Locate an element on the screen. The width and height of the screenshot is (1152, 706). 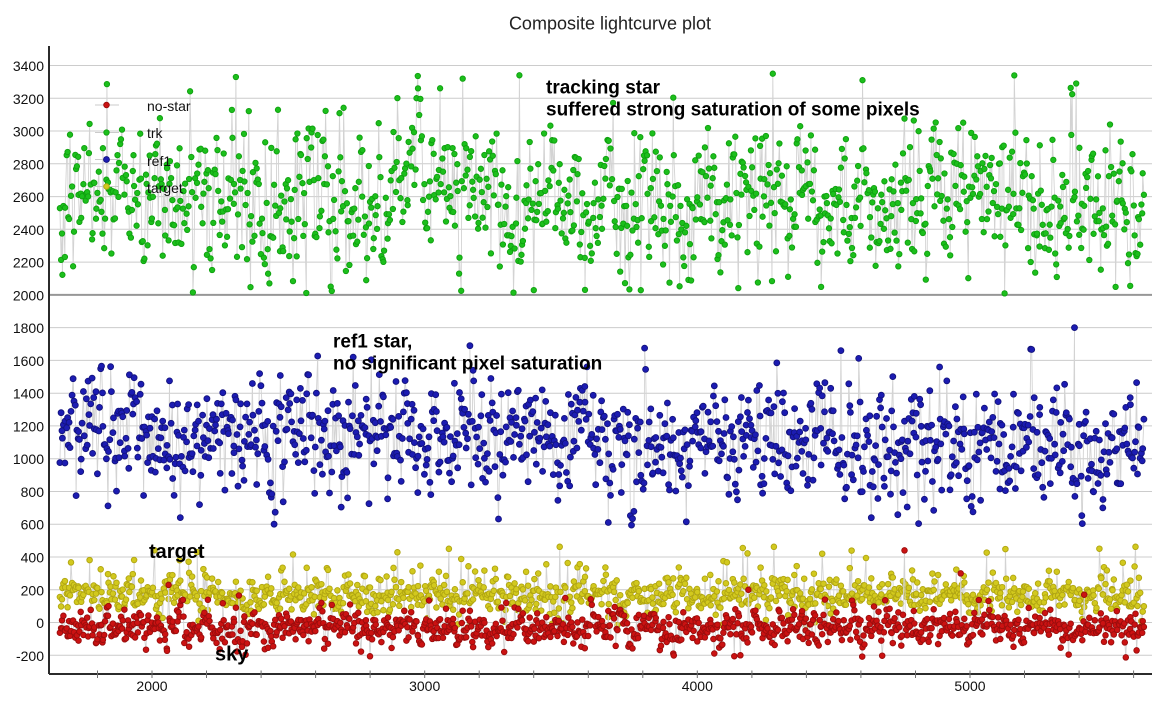
svg-text: sky is located at coordinates (232, 655).